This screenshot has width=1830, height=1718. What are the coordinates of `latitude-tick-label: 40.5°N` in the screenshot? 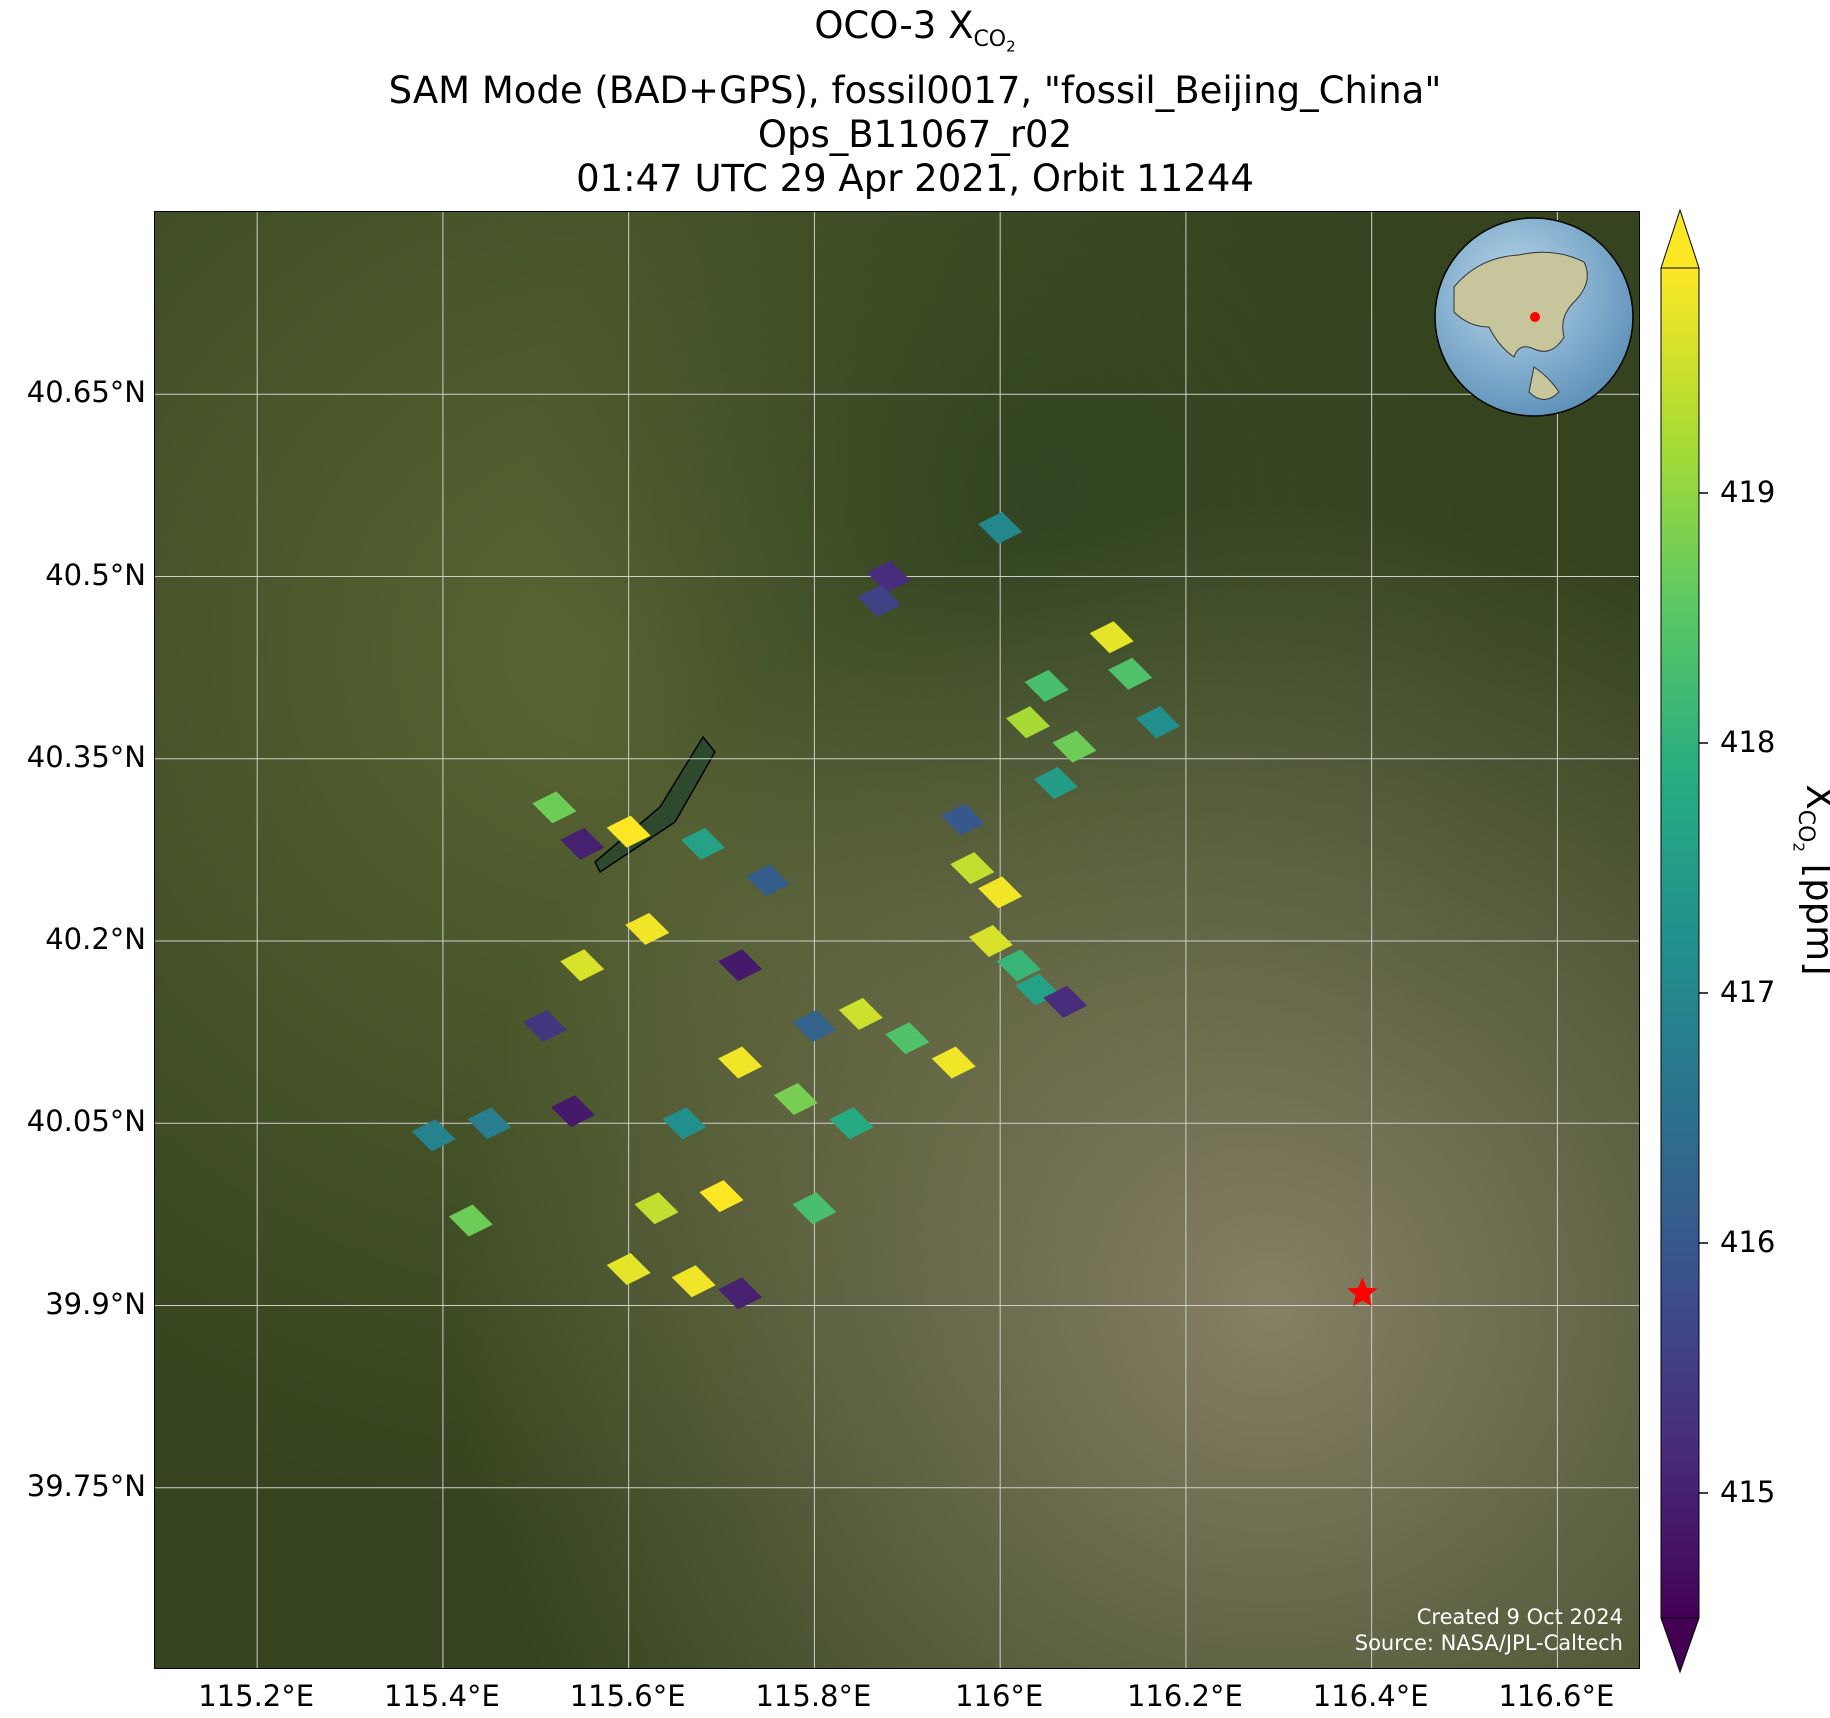 It's located at (95, 574).